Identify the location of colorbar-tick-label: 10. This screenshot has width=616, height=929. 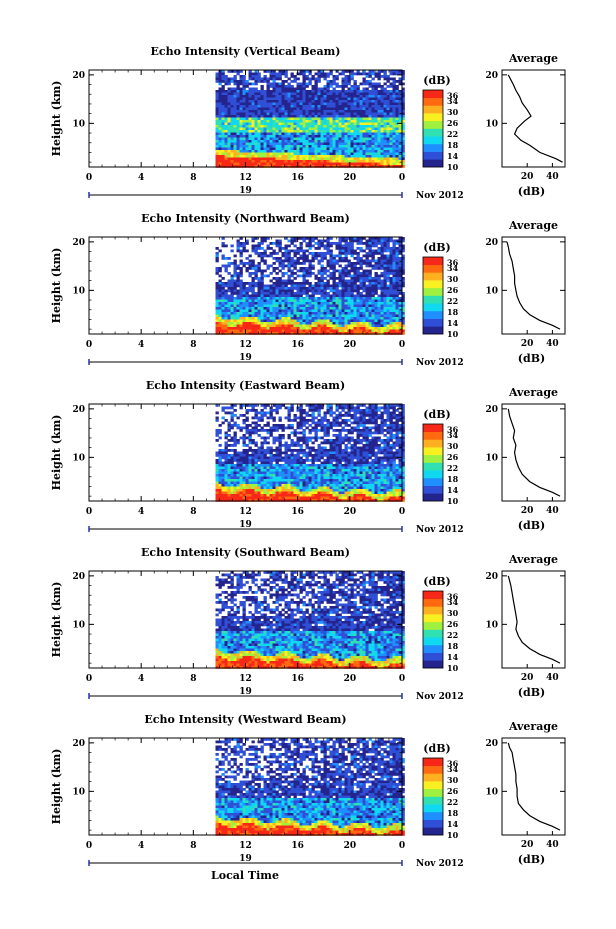
(453, 167).